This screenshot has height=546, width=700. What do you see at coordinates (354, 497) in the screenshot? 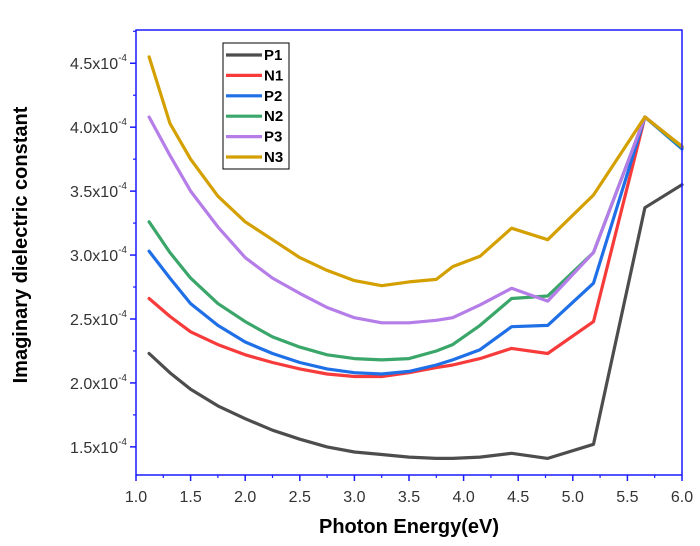
I see `x-tick-label: 3.0` at bounding box center [354, 497].